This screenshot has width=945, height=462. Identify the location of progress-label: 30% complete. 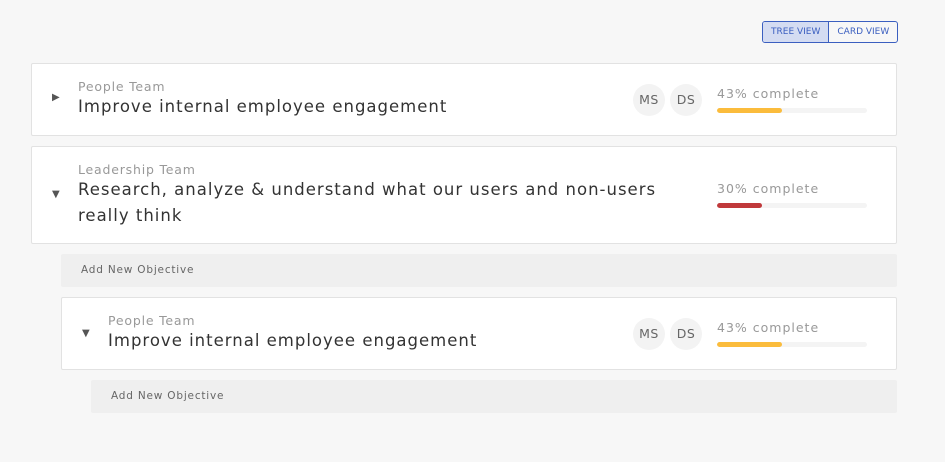
(768, 188).